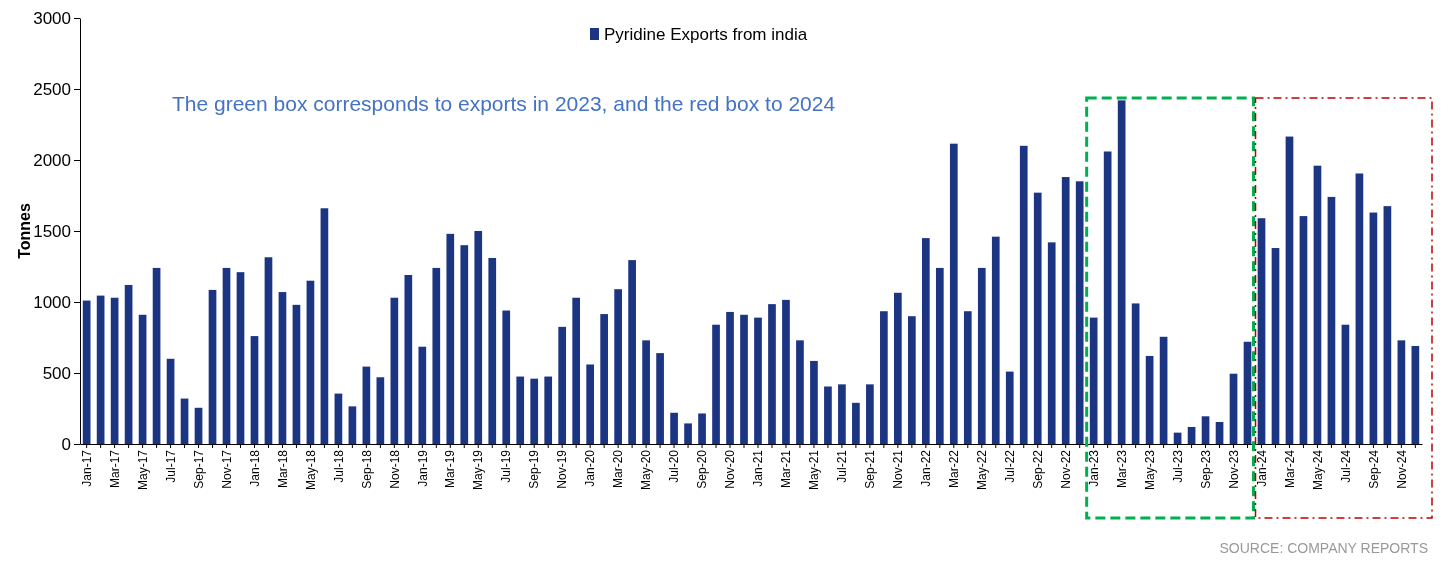 This screenshot has height=561, width=1442. I want to click on x-tick-label: Jan-20, so click(590, 468).